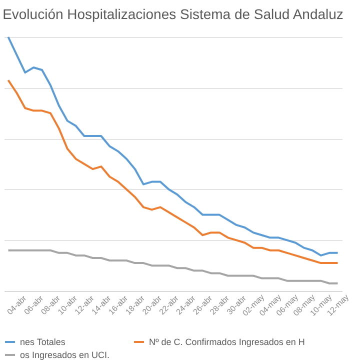 This screenshot has width=356, height=364. What do you see at coordinates (65, 355) in the screenshot?
I see `legend-label: os Ingresados en UCI.` at bounding box center [65, 355].